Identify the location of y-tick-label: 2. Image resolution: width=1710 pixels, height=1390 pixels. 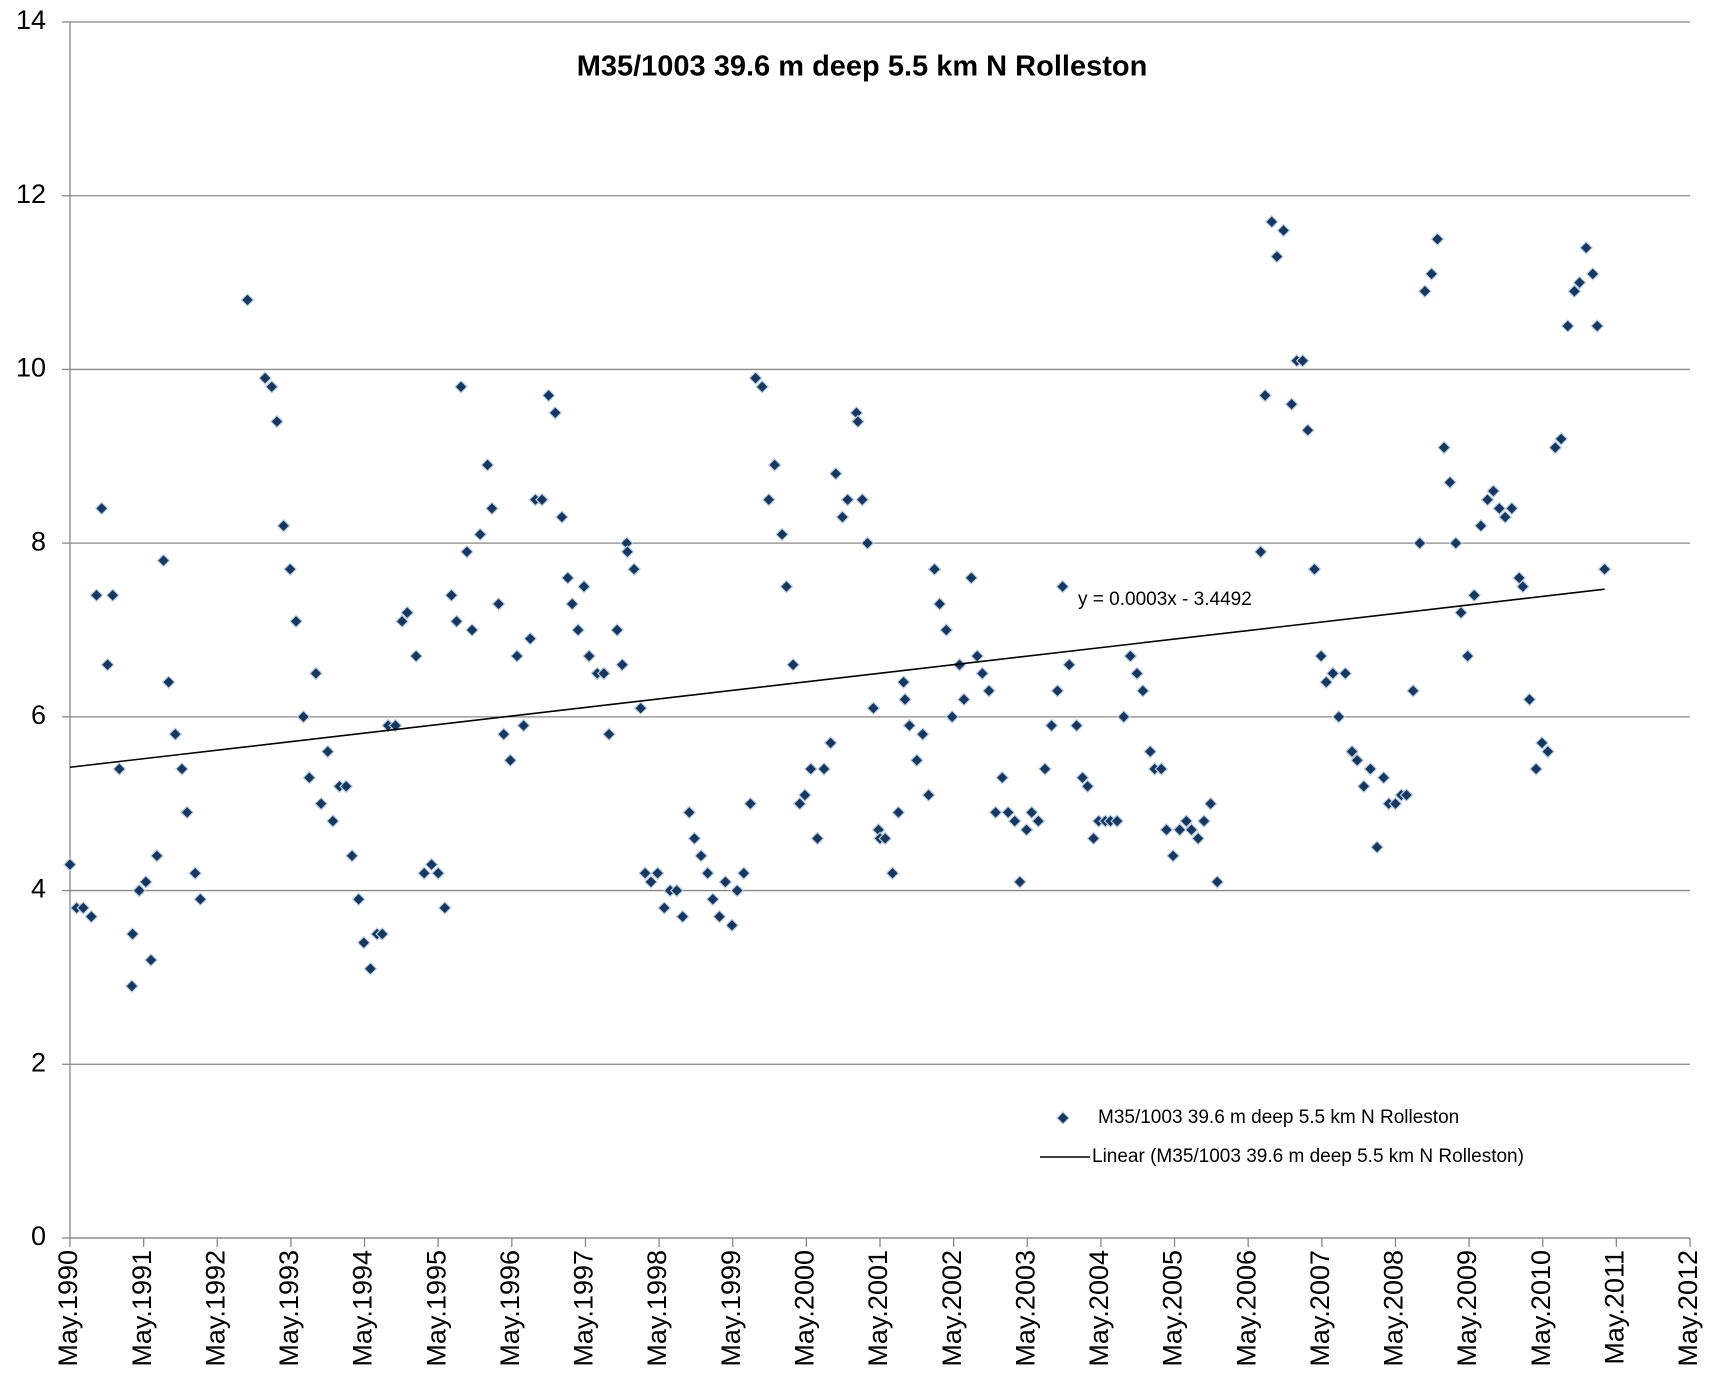
(38, 1062).